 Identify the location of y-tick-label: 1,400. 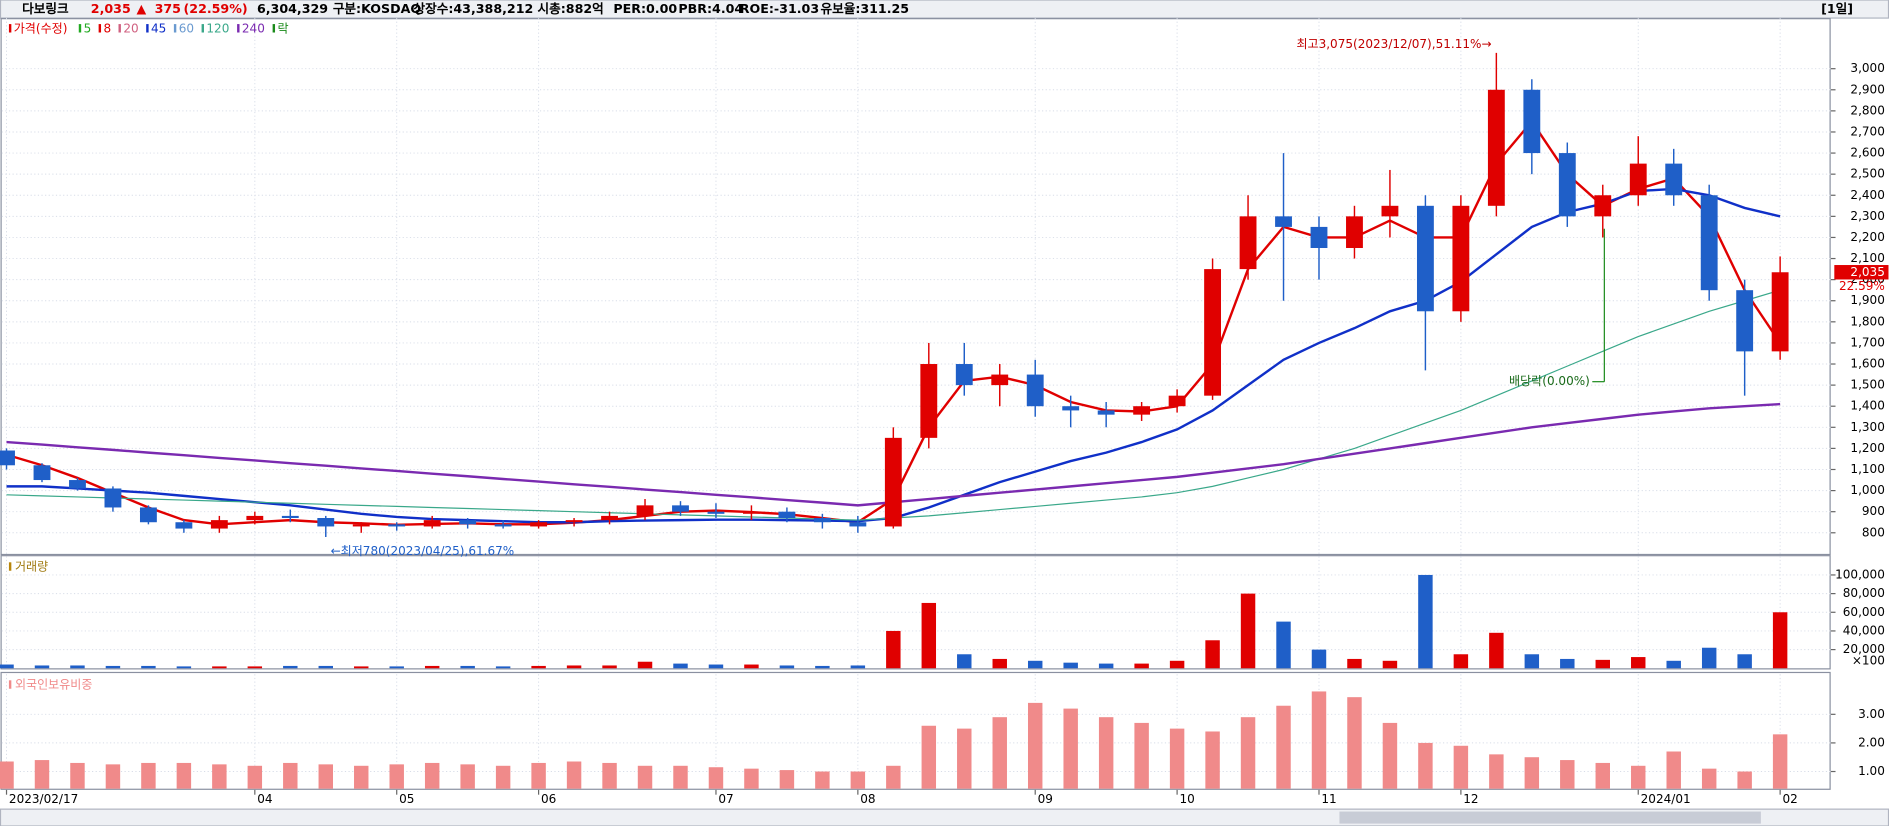
(1867, 406).